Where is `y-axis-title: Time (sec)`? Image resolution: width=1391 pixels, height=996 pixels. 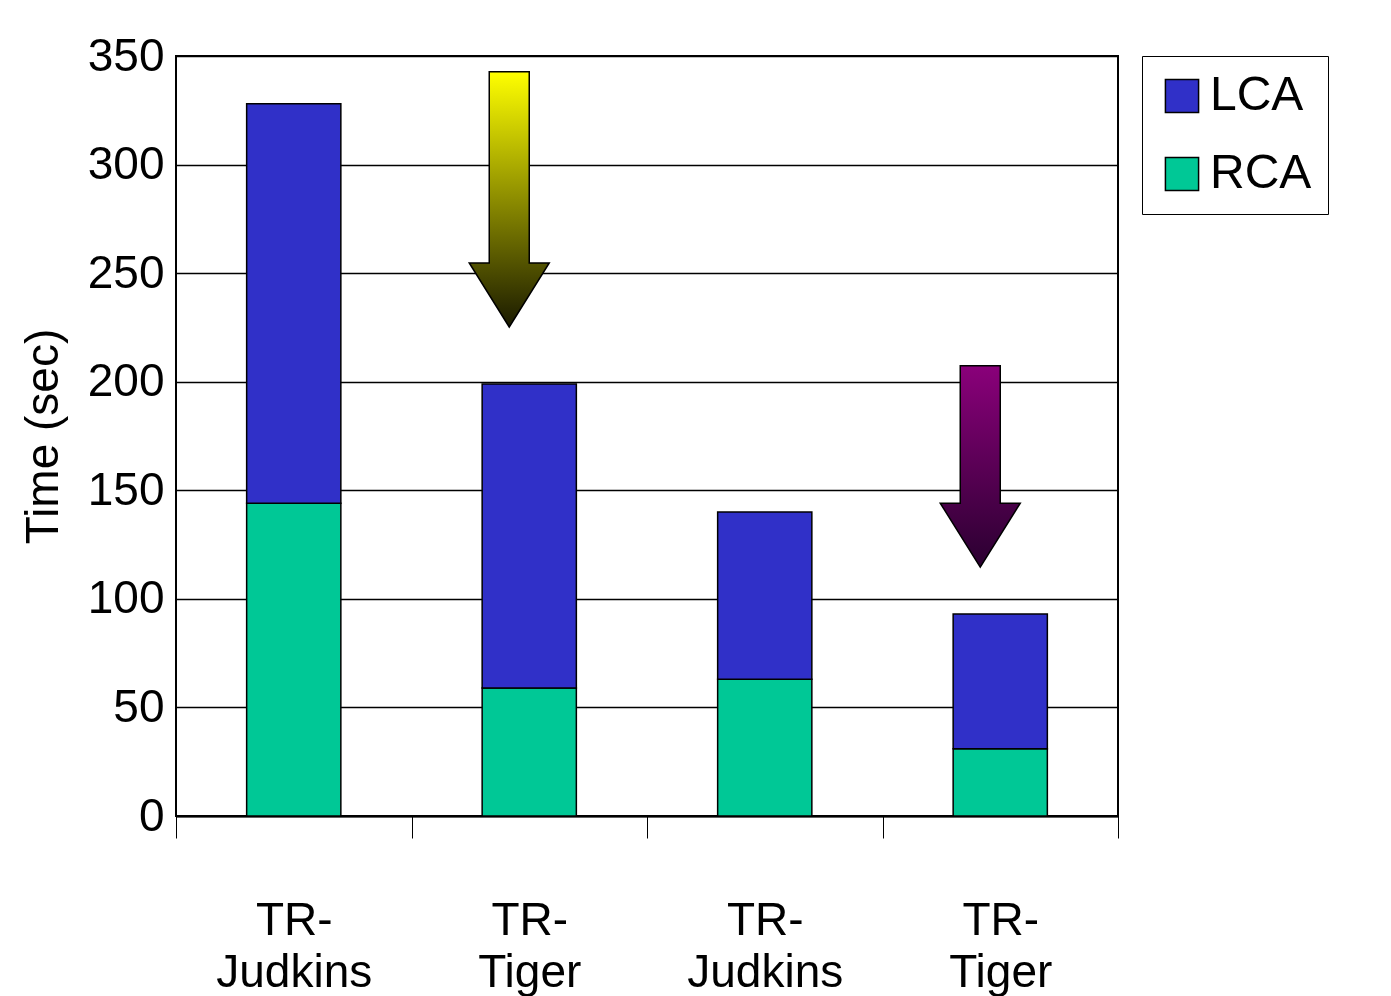 y-axis-title: Time (sec) is located at coordinates (41, 436).